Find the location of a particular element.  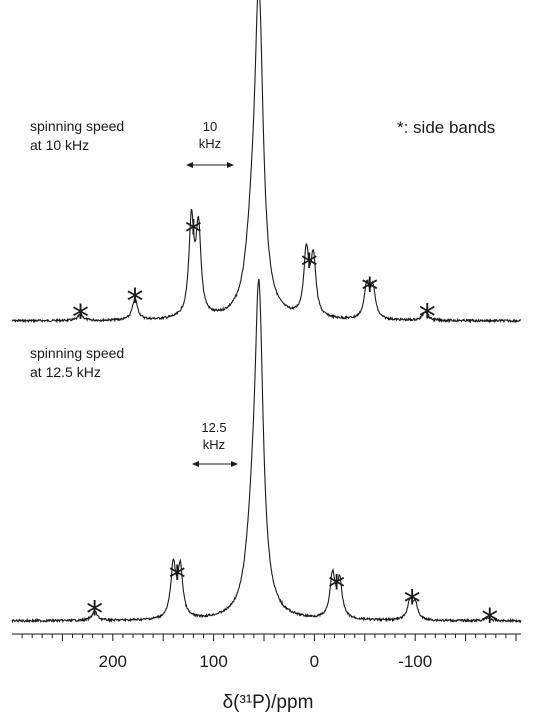

x-axis-ticks is located at coordinates (269, 637).